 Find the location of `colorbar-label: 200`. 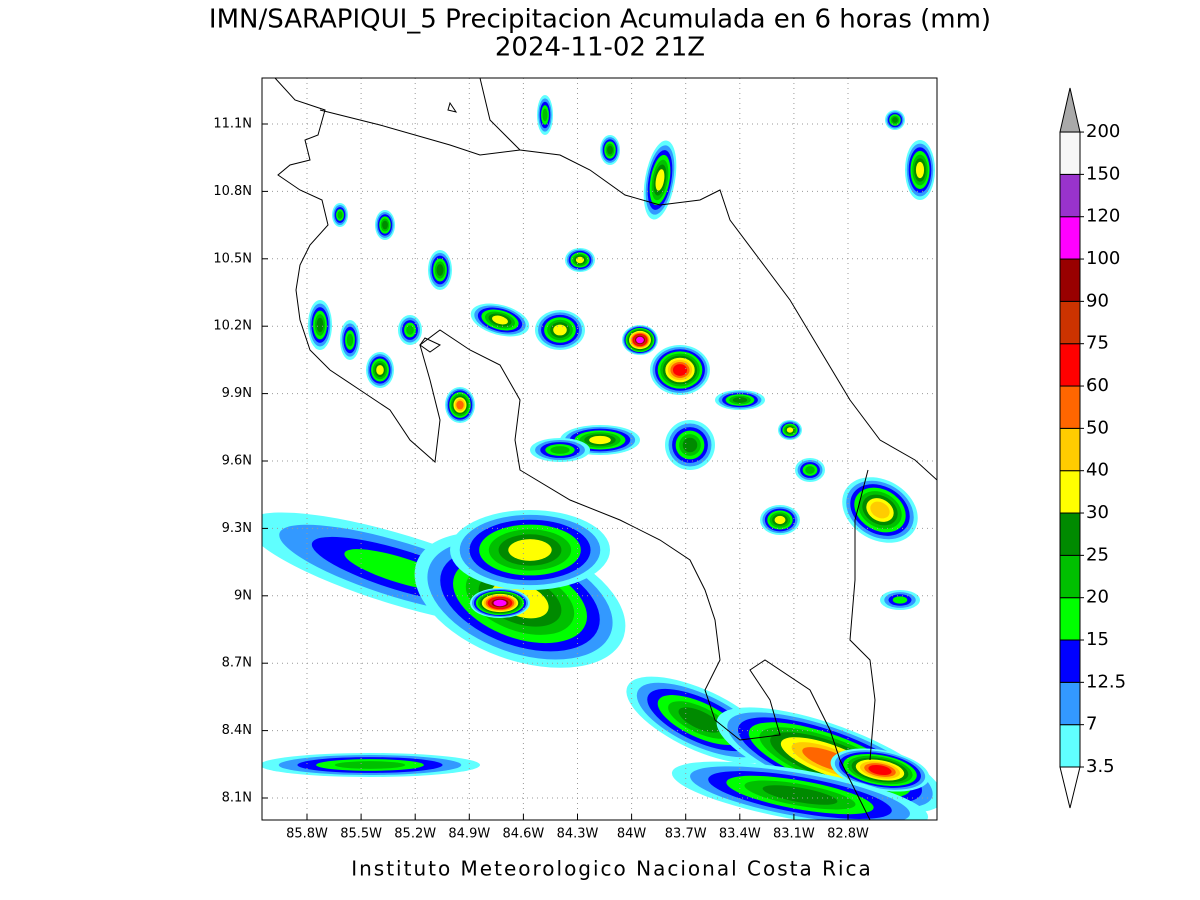

colorbar-label: 200 is located at coordinates (1103, 131).